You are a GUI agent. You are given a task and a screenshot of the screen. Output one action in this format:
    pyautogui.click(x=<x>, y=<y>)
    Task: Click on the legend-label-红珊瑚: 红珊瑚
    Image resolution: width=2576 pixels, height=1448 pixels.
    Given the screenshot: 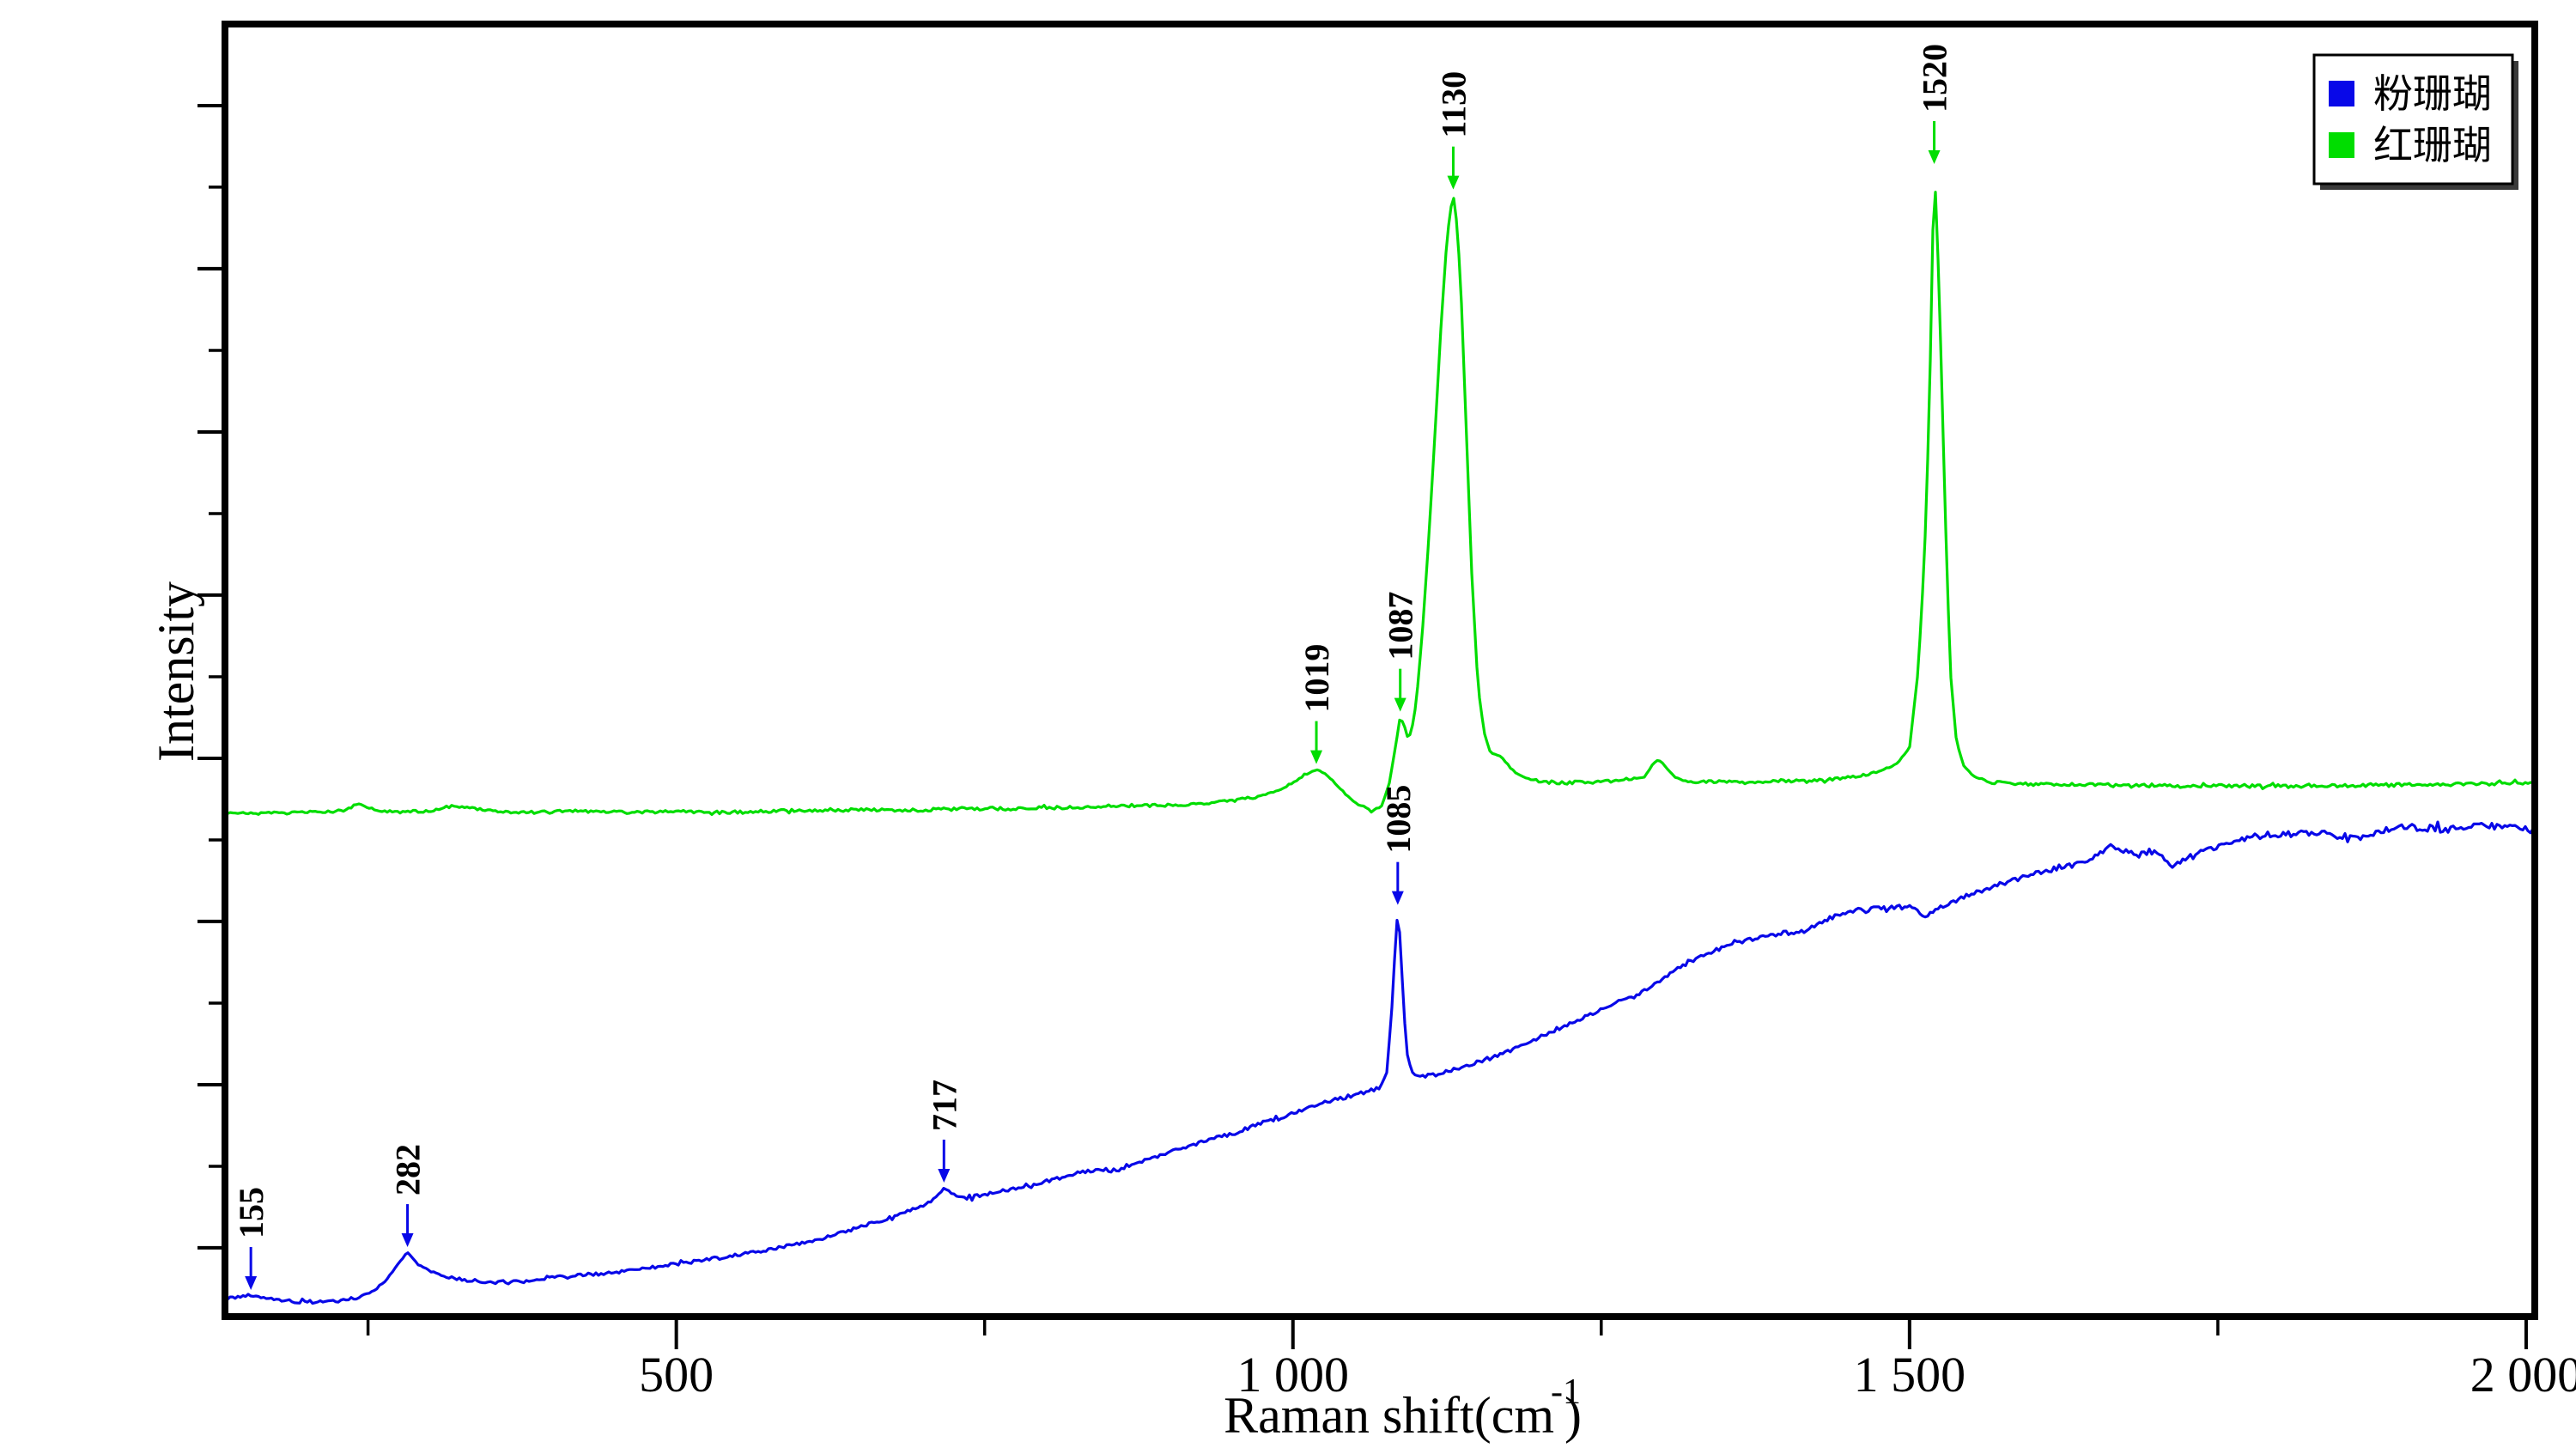 What is the action you would take?
    pyautogui.click(x=2433, y=145)
    